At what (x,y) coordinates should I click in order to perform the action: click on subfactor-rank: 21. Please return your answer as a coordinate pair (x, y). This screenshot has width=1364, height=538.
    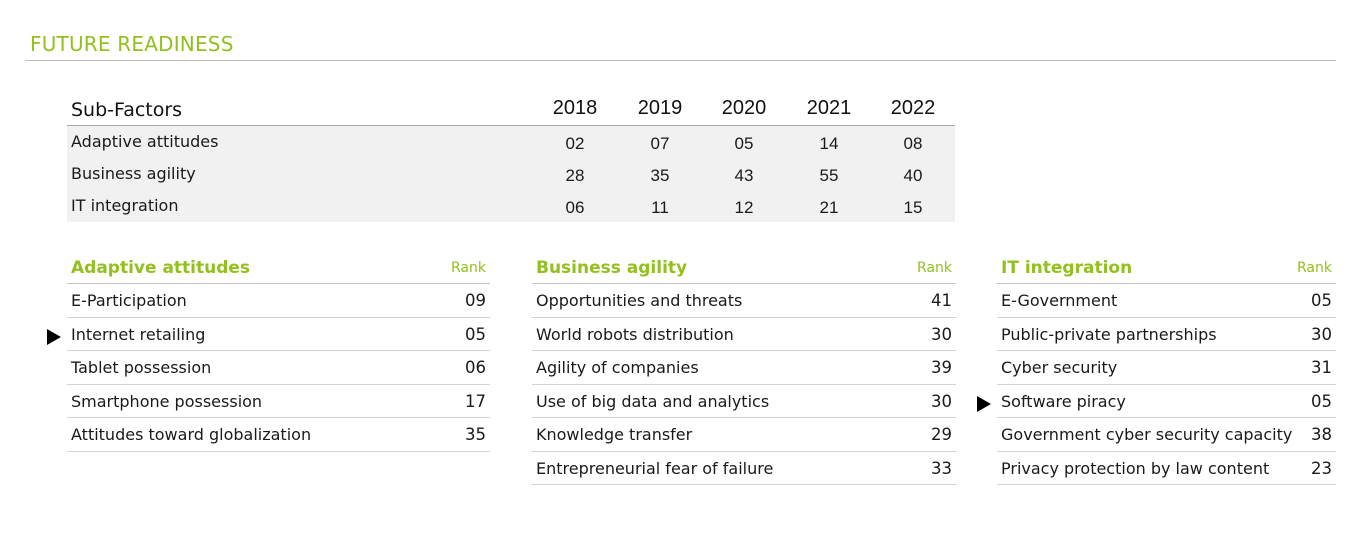
    Looking at the image, I should click on (829, 207).